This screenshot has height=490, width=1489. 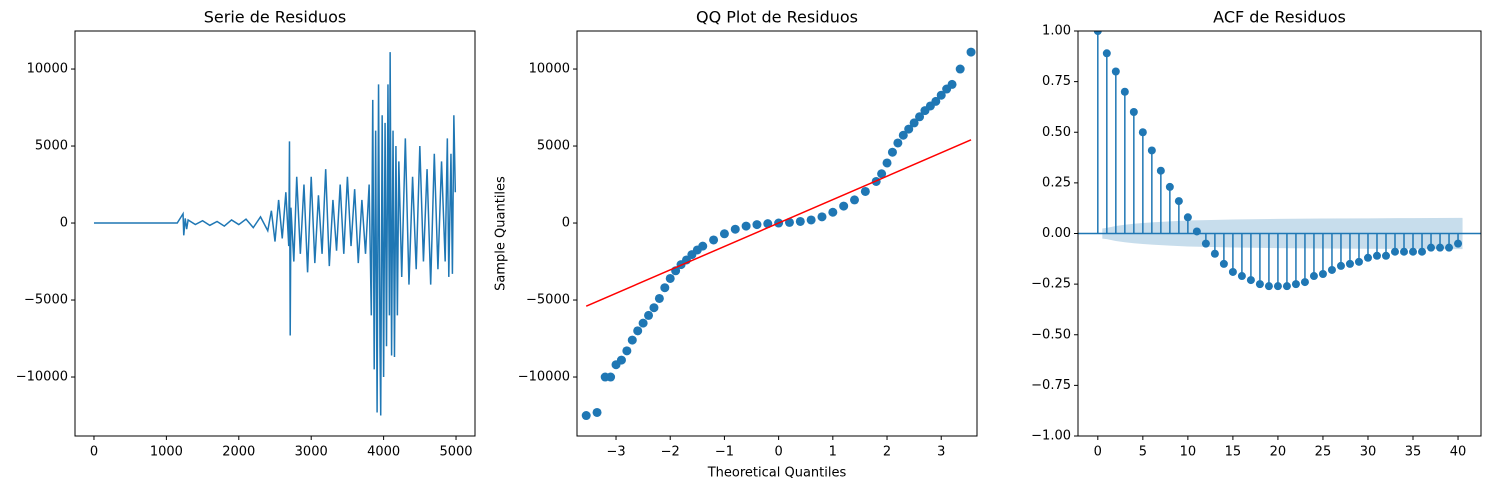 I want to click on chart-title: ACF de Residuos, so click(x=1279, y=17).